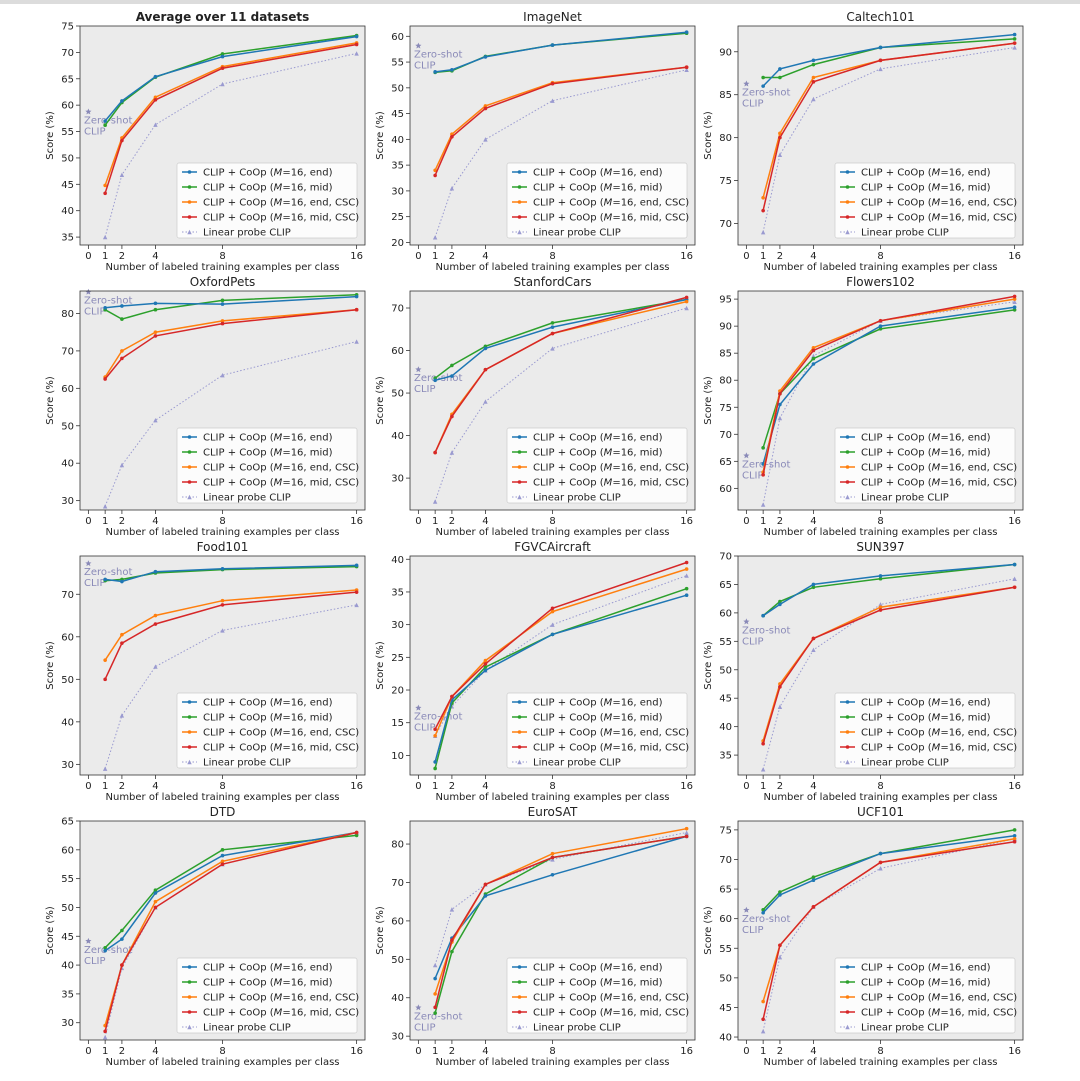 This screenshot has height=1081, width=1080. What do you see at coordinates (397, 592) in the screenshot?
I see `y-tick-label: 35` at bounding box center [397, 592].